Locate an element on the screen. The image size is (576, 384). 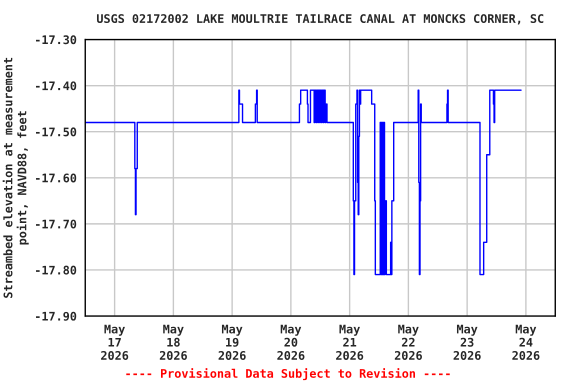
y-tick-label: -17.80 is located at coordinates (56, 270).